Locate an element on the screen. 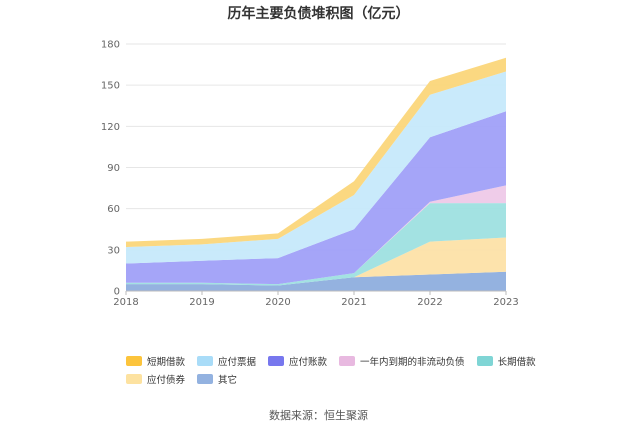 The image size is (637, 431). legend-label: 应付票据 is located at coordinates (237, 362).